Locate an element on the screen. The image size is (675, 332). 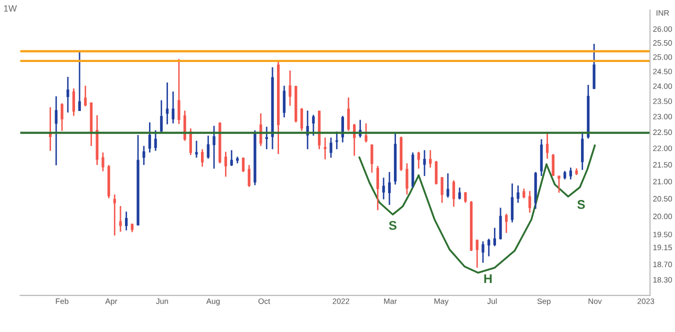
candlestick is located at coordinates (559, 184).